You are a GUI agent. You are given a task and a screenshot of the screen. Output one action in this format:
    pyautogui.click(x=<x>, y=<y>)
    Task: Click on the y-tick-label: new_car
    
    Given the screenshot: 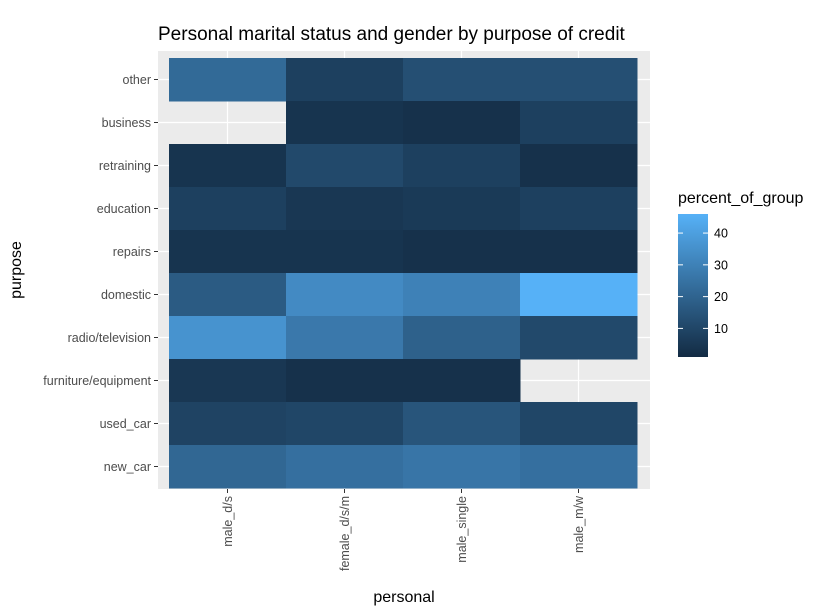 What is the action you would take?
    pyautogui.click(x=127, y=467)
    